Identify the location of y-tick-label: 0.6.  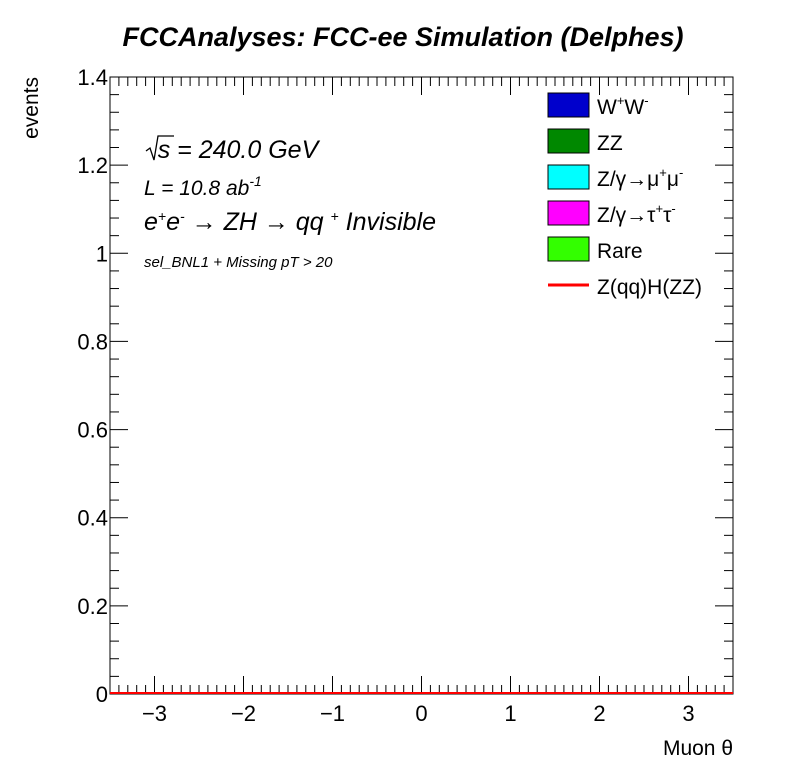
(92, 430).